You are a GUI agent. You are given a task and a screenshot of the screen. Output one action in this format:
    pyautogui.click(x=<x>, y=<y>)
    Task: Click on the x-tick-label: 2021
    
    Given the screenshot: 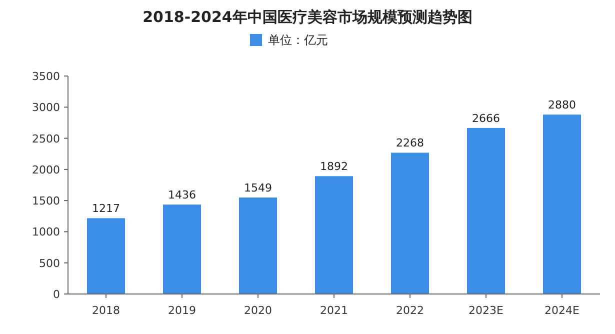 What is the action you would take?
    pyautogui.click(x=334, y=310)
    